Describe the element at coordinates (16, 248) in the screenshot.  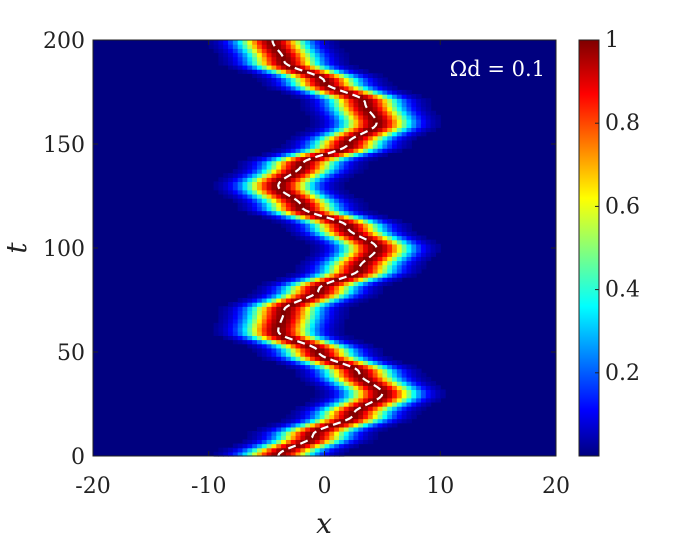
I see `y-axis-label: t` at that location.